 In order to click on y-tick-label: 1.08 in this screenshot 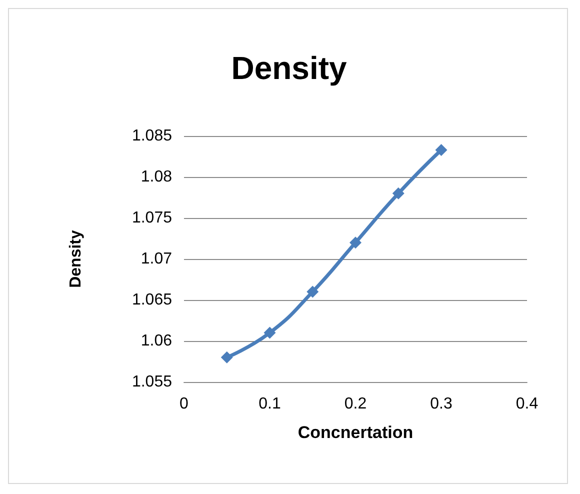, I will do `click(156, 177)`.